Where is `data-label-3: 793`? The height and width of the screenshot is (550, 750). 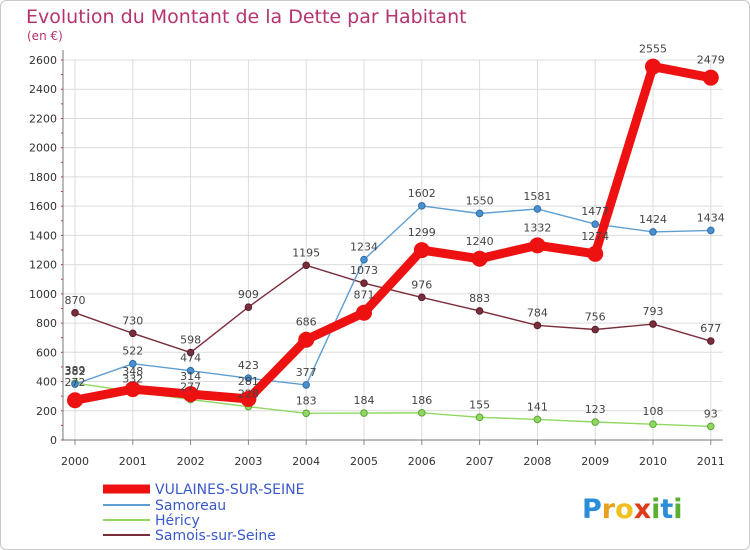
data-label-3: 793 is located at coordinates (653, 311).